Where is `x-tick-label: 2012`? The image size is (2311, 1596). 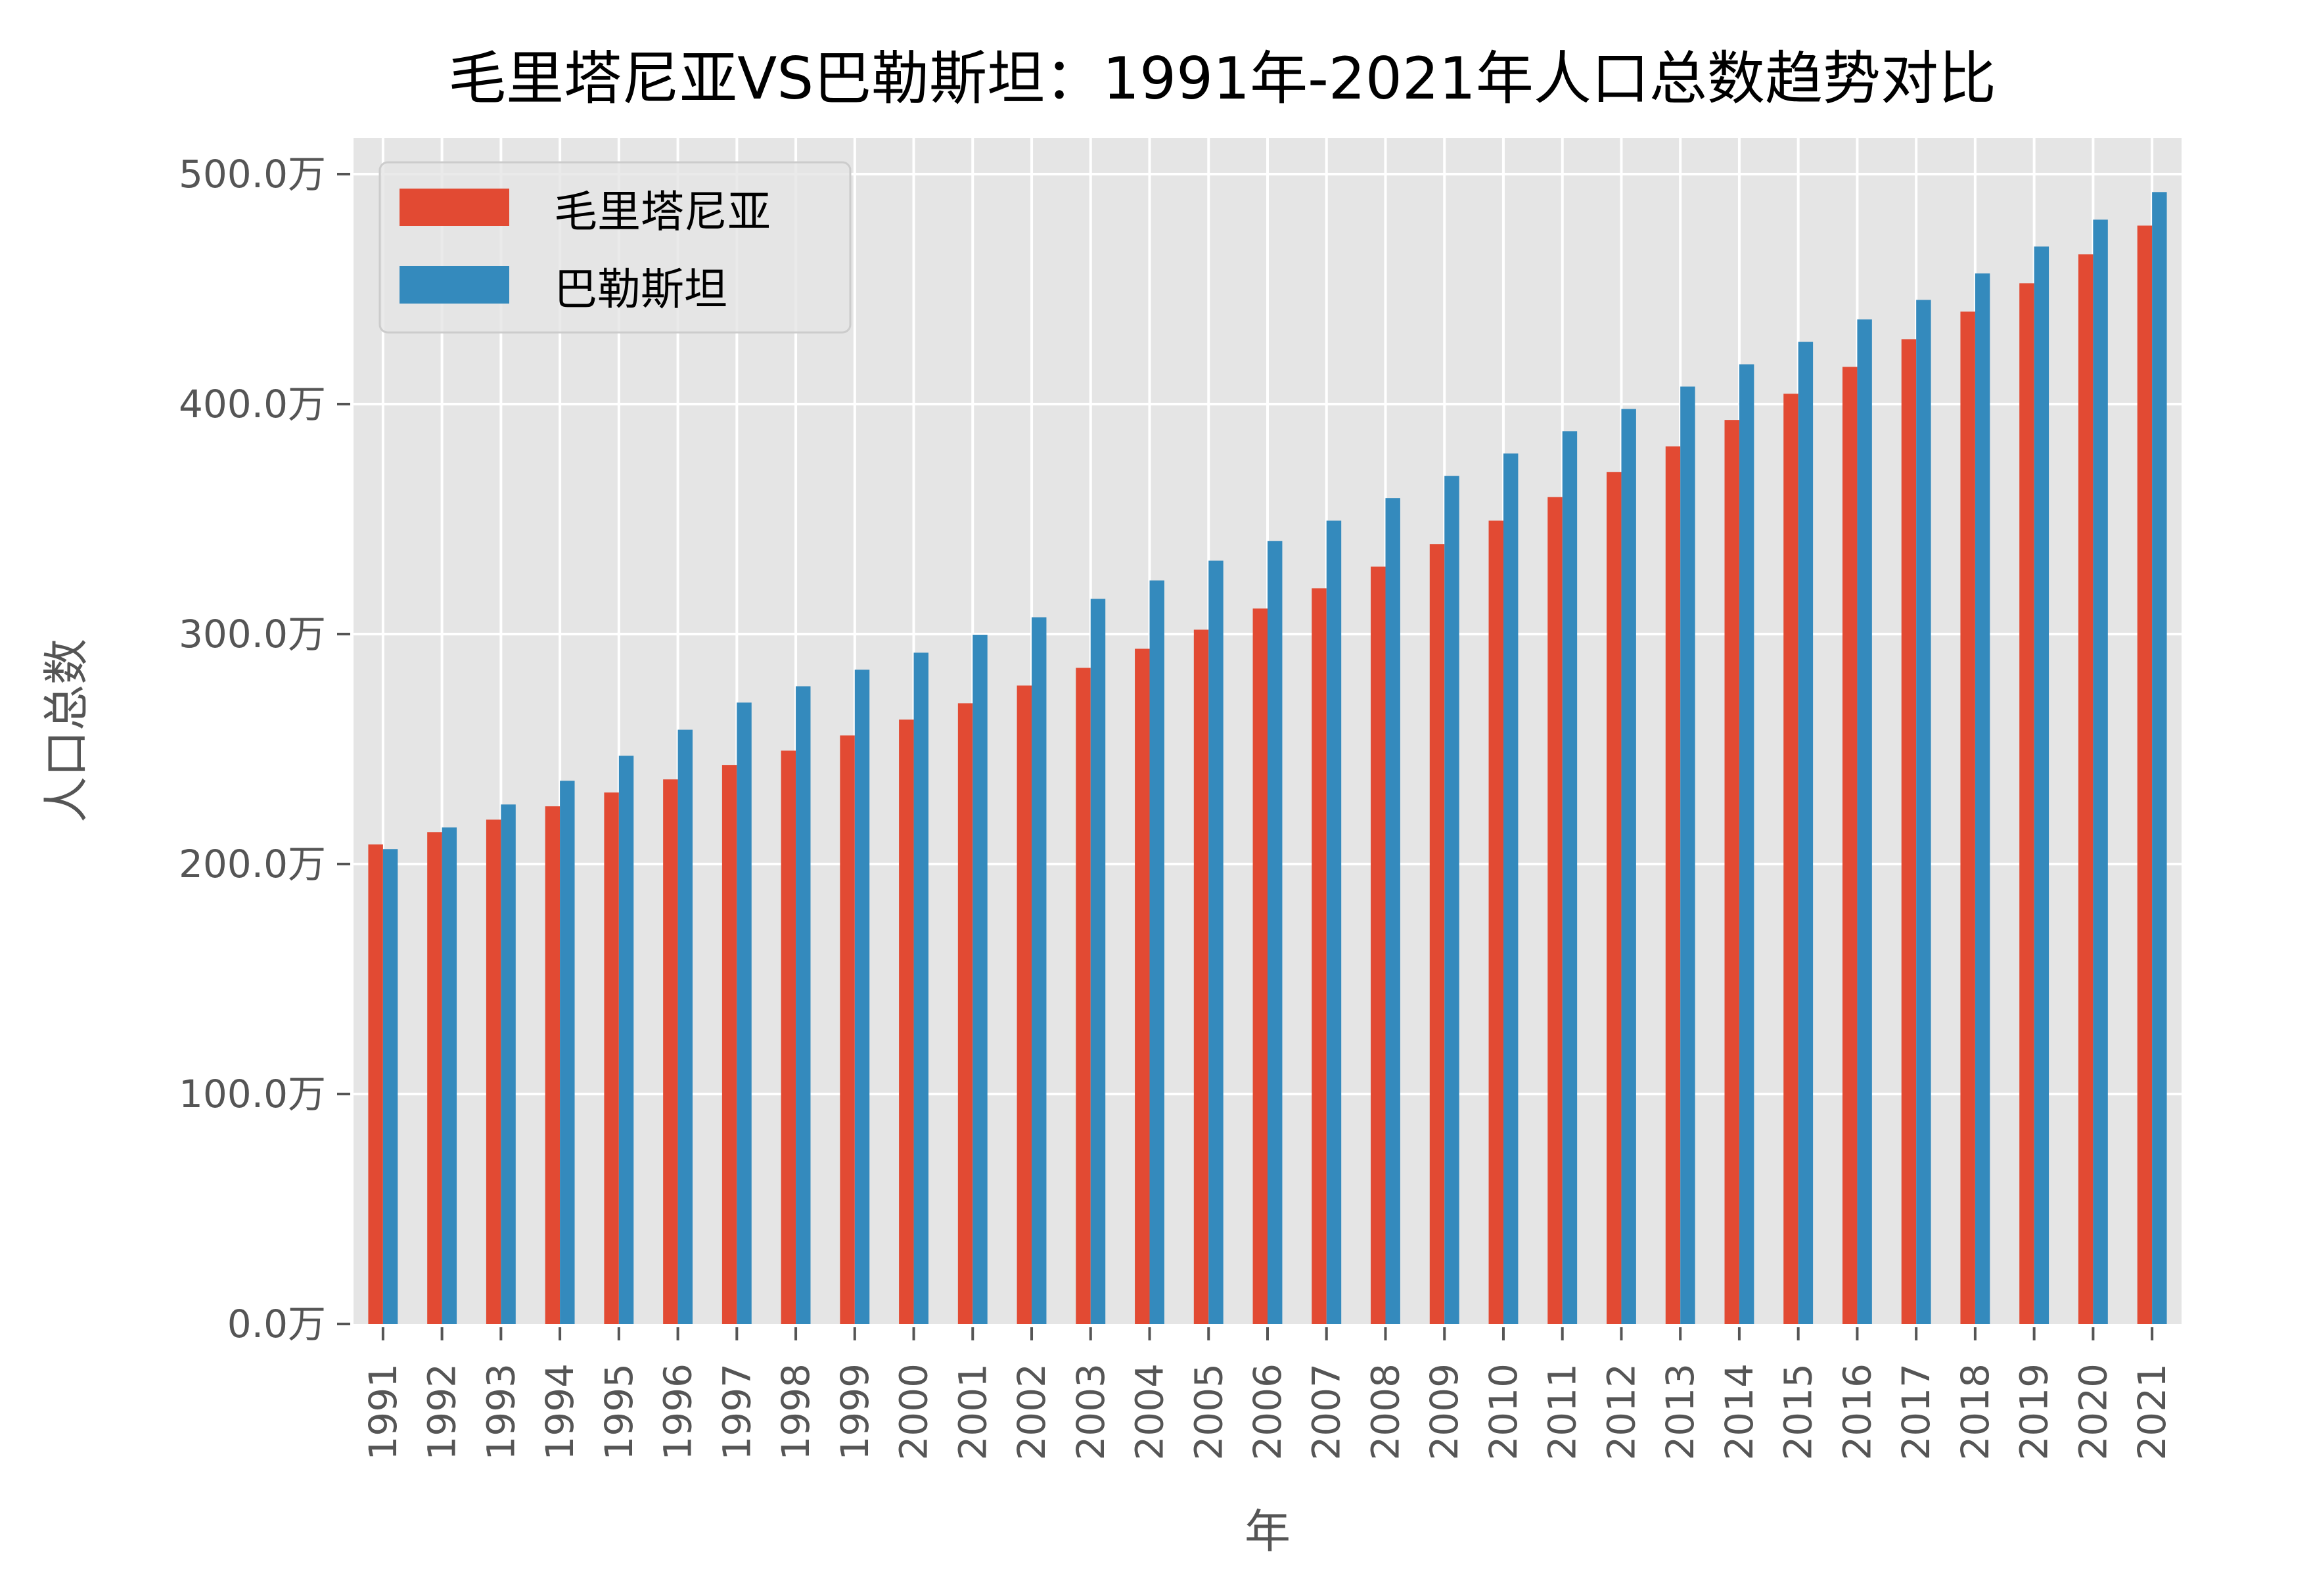
x-tick-label: 2012 is located at coordinates (1621, 1412).